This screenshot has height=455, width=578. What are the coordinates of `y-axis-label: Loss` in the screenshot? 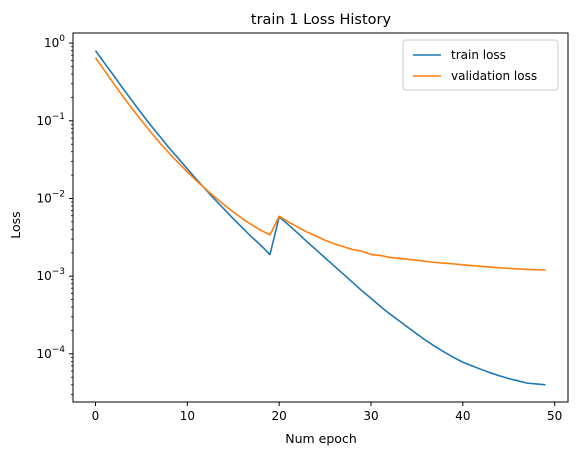 It's located at (15, 224).